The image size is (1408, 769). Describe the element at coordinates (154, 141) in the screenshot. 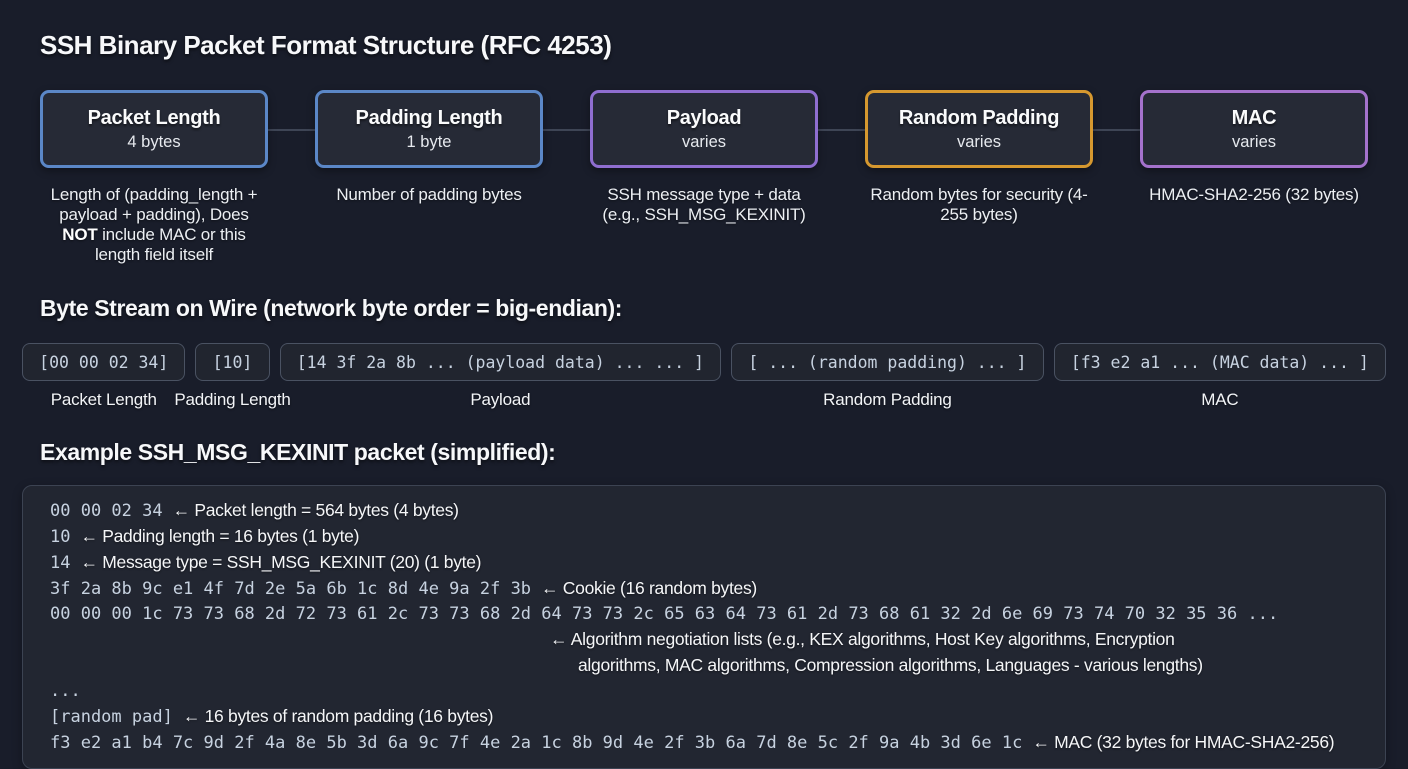

I see `field-size: 4 bytes` at that location.